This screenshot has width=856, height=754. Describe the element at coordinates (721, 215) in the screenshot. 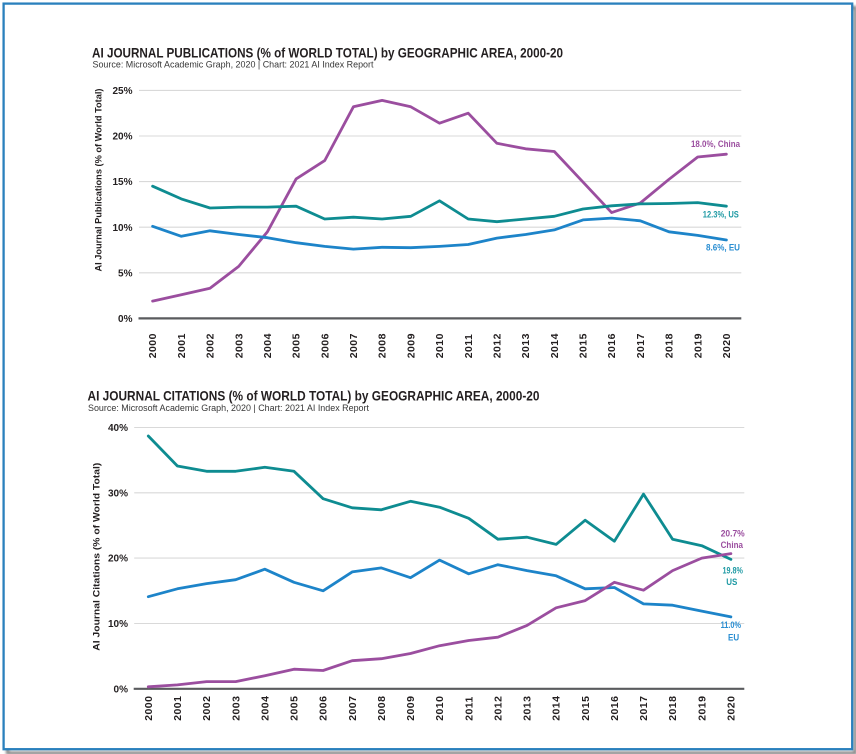

I see `svg-text: 12.3%, US` at that location.